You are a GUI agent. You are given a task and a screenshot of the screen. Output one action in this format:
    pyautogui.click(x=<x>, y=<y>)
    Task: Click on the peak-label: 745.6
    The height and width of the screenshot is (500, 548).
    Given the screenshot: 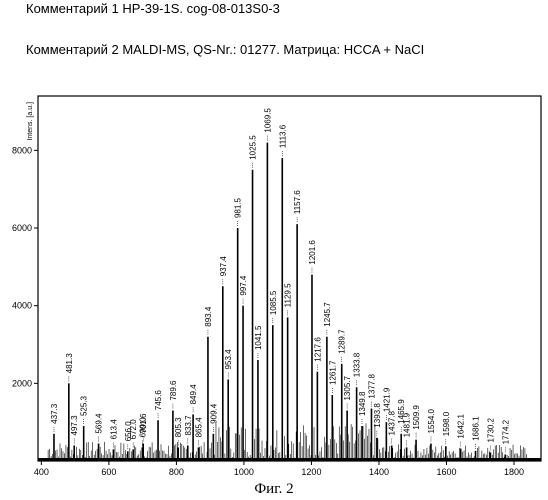 What is the action you would take?
    pyautogui.click(x=158, y=400)
    